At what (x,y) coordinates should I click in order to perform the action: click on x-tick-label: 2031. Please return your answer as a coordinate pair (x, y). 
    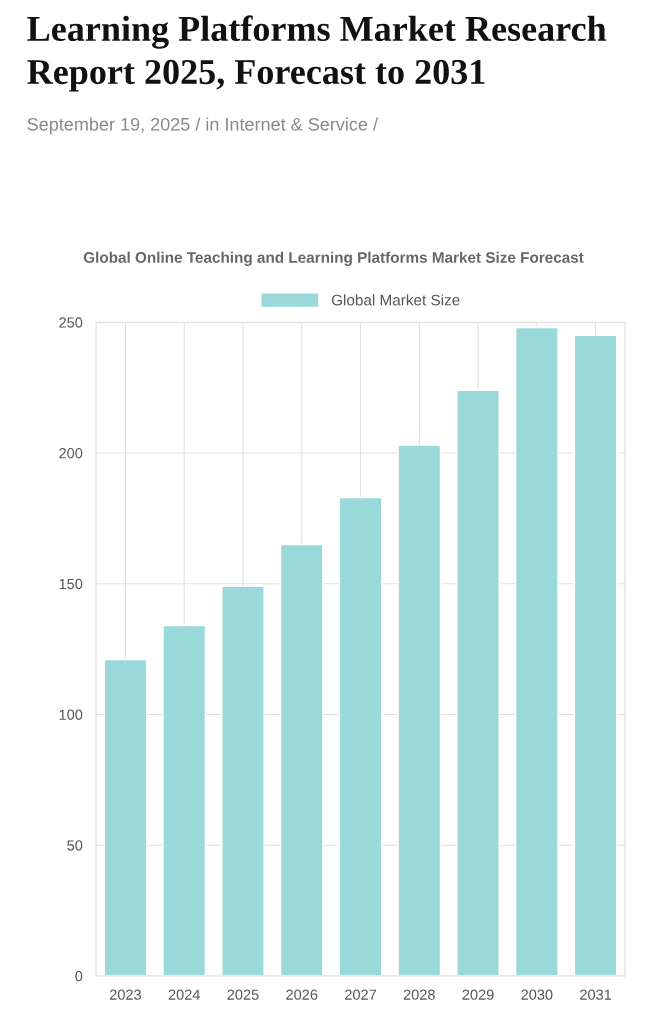
    Looking at the image, I should click on (596, 994).